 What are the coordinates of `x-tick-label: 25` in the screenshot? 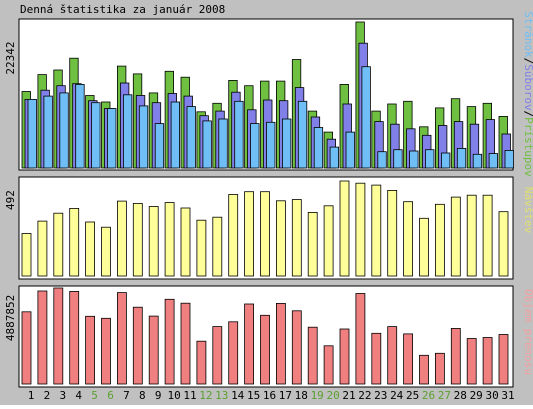 It's located at (412, 395).